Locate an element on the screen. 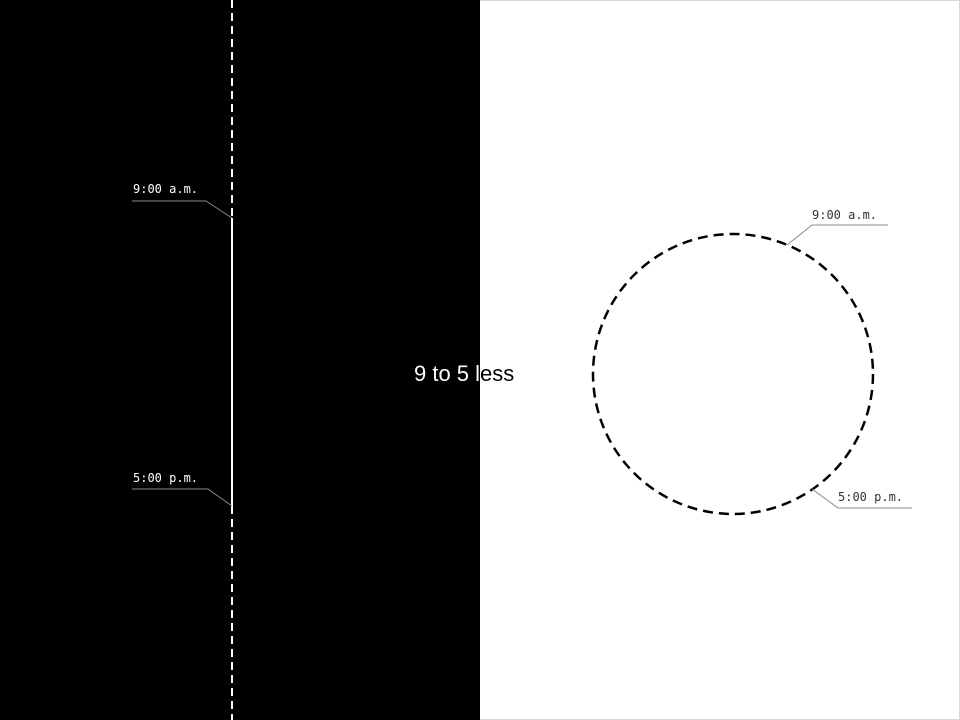  title-right-half: 9 to 5 less is located at coordinates (464, 373).